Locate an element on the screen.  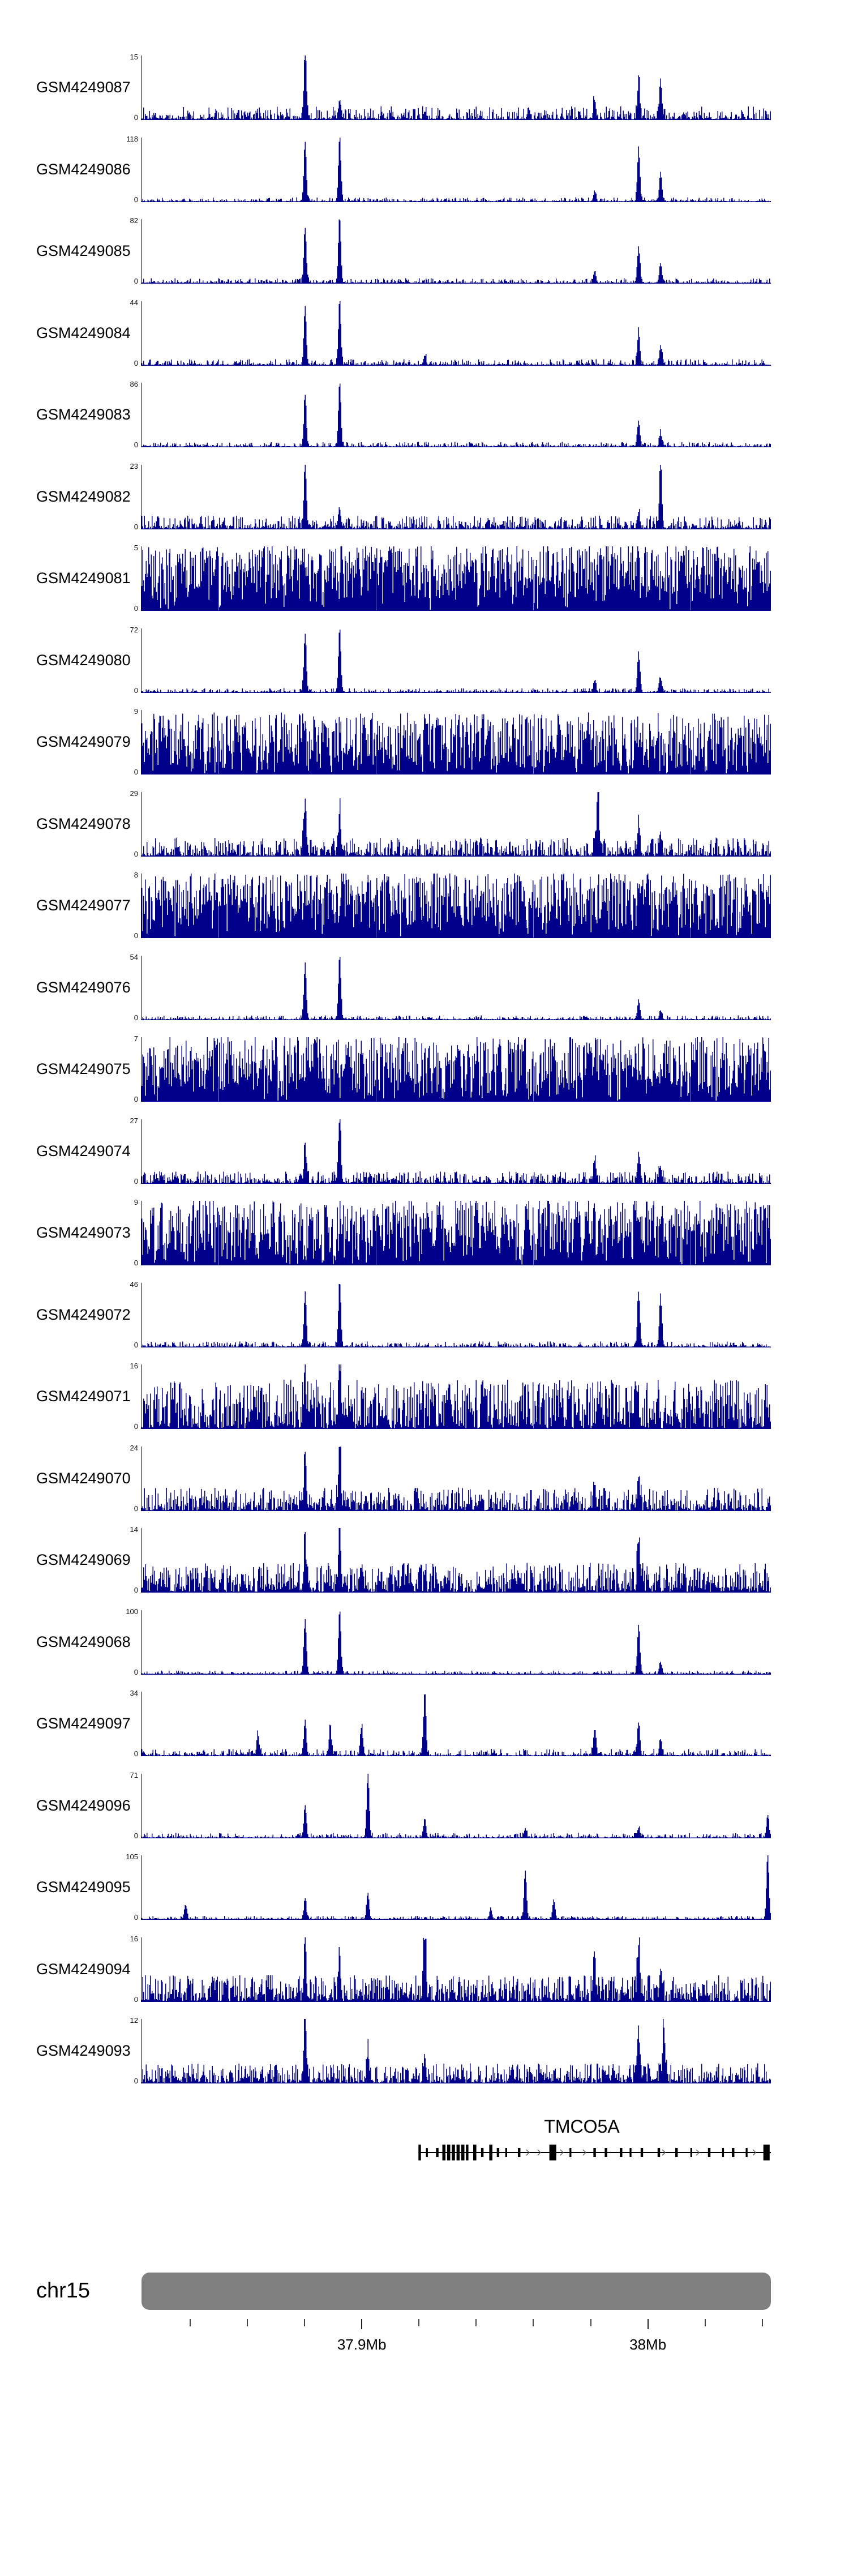
track-sample-label: GSM4249080 is located at coordinates (83, 660).